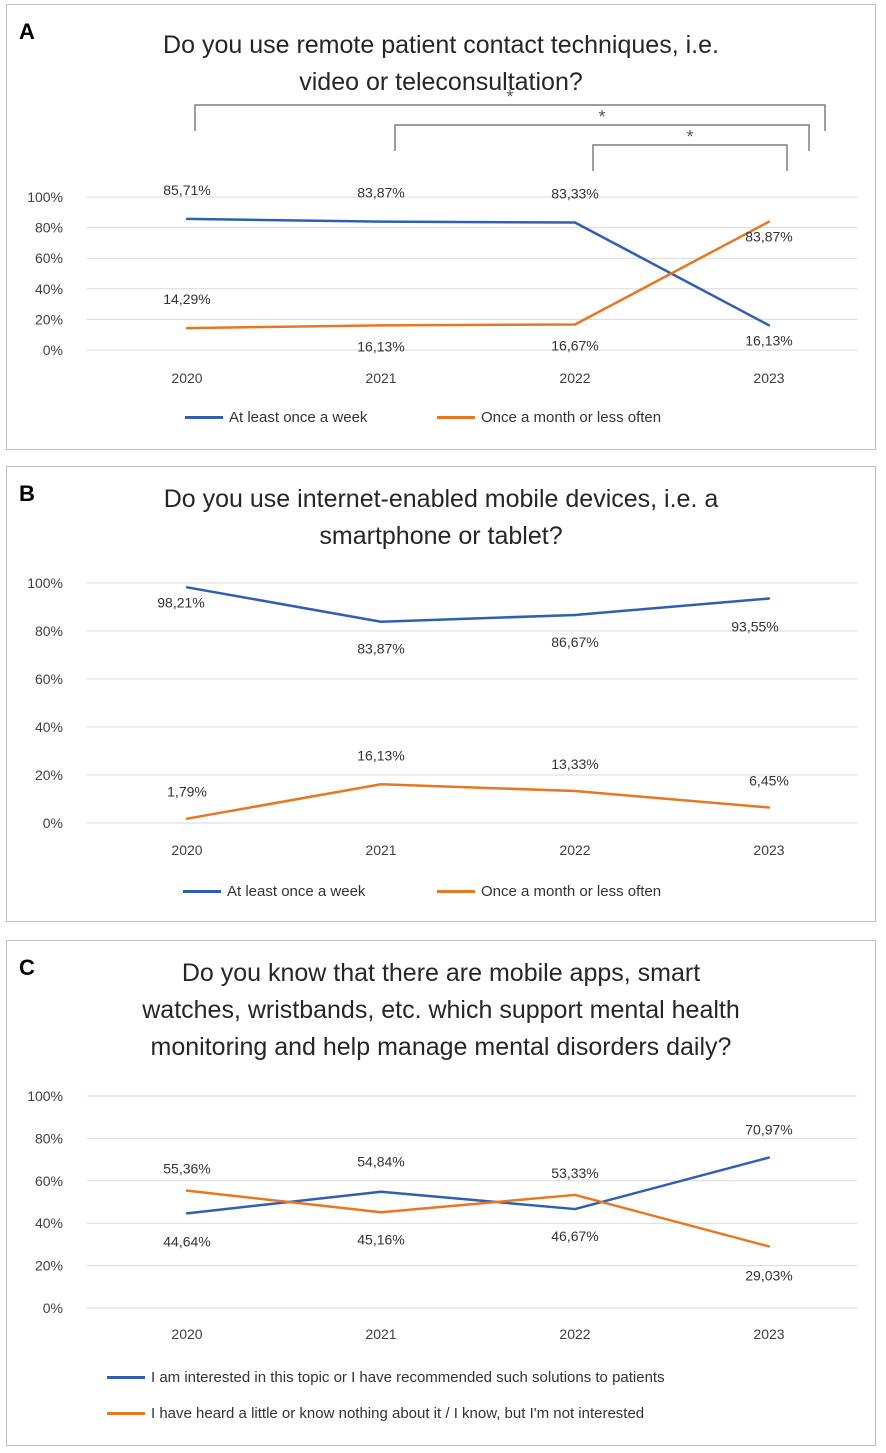 This screenshot has width=886, height=1453. I want to click on data-label: 16,67%, so click(574, 345).